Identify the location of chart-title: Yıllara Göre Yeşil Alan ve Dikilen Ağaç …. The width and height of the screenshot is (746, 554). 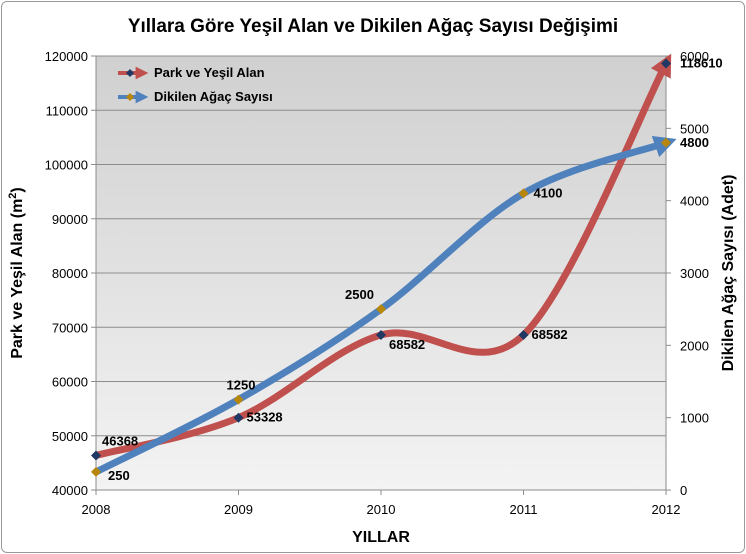
(373, 26).